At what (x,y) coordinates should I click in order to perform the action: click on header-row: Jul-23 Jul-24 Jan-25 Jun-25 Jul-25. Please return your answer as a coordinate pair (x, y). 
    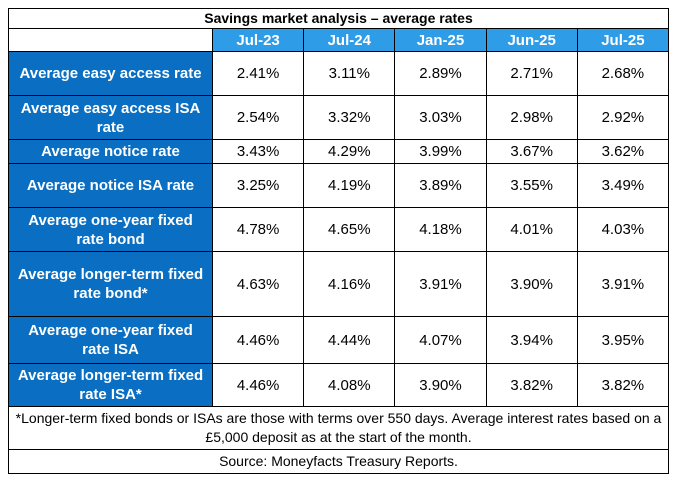
    Looking at the image, I should click on (339, 40).